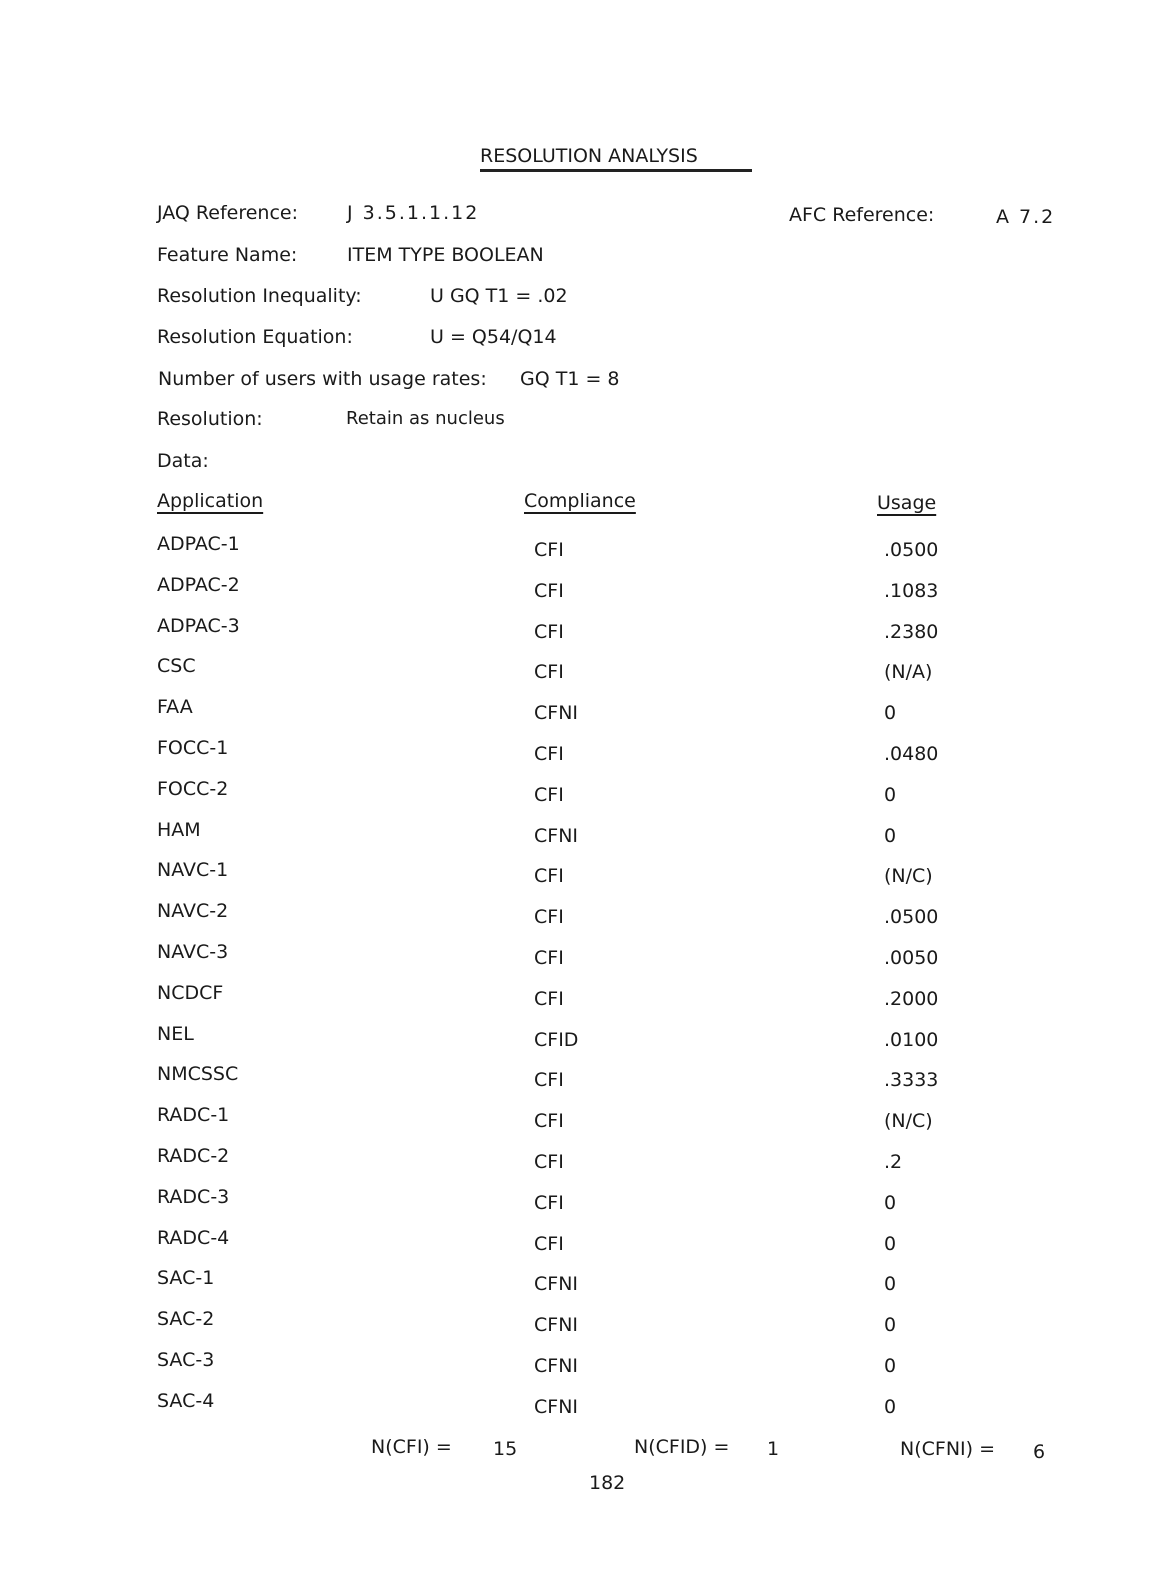 This screenshot has width=1167, height=1574. Describe the element at coordinates (198, 584) in the screenshot. I see `application-cell: ADPAC-2` at that location.